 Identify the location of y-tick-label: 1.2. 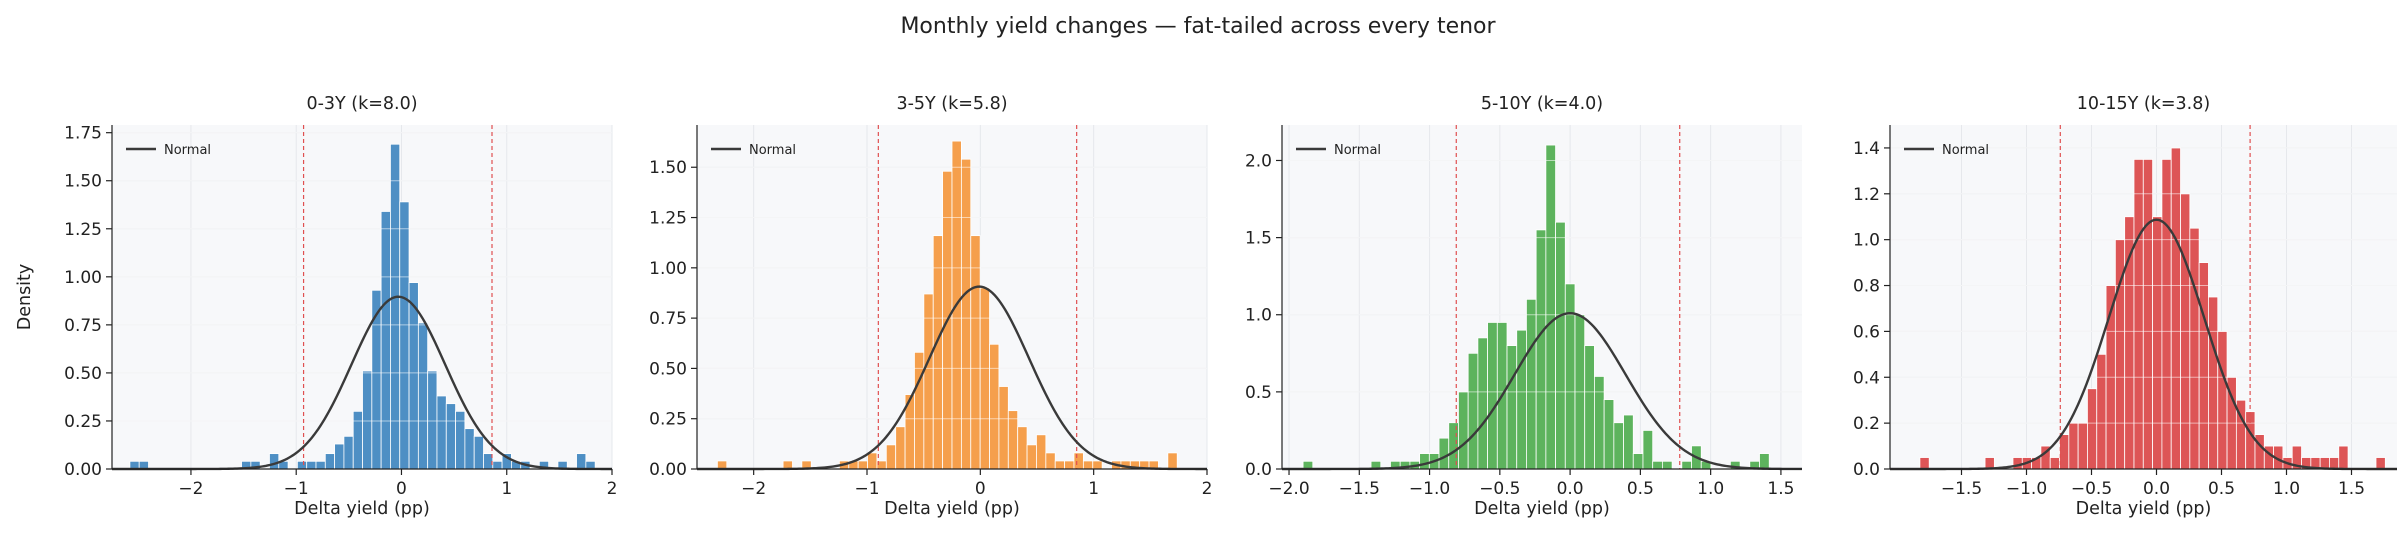
(1866, 195).